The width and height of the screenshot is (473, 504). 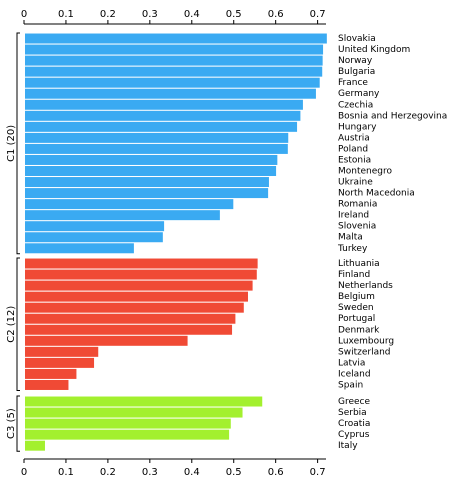 What do you see at coordinates (354, 402) in the screenshot?
I see `category-label: Greece` at bounding box center [354, 402].